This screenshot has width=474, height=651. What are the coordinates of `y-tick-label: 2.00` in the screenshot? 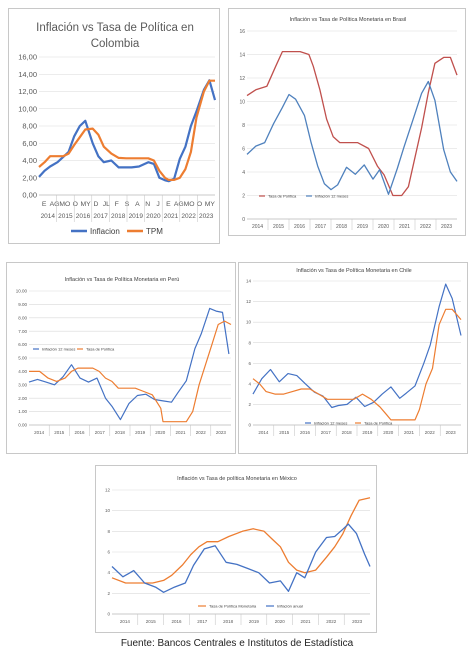 It's located at (22, 398).